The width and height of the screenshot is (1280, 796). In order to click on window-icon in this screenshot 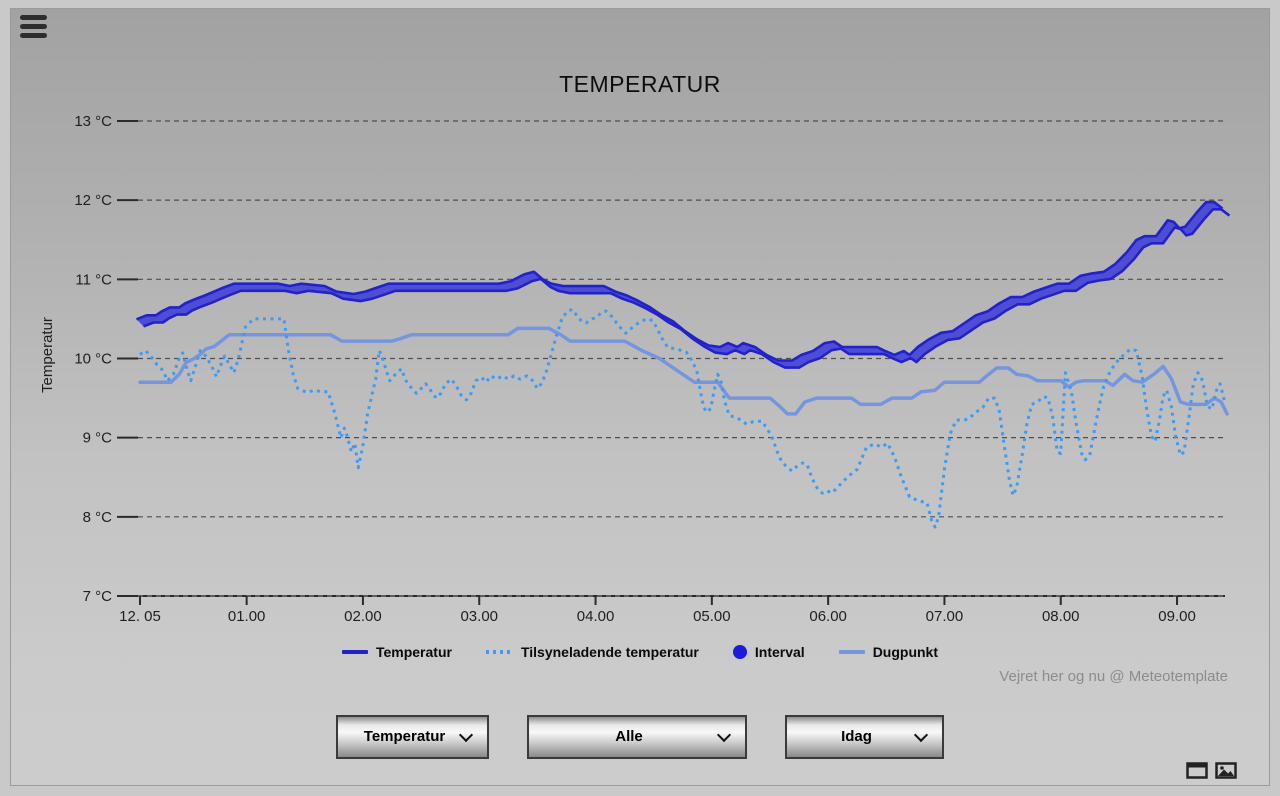, I will do `click(1197, 765)`.